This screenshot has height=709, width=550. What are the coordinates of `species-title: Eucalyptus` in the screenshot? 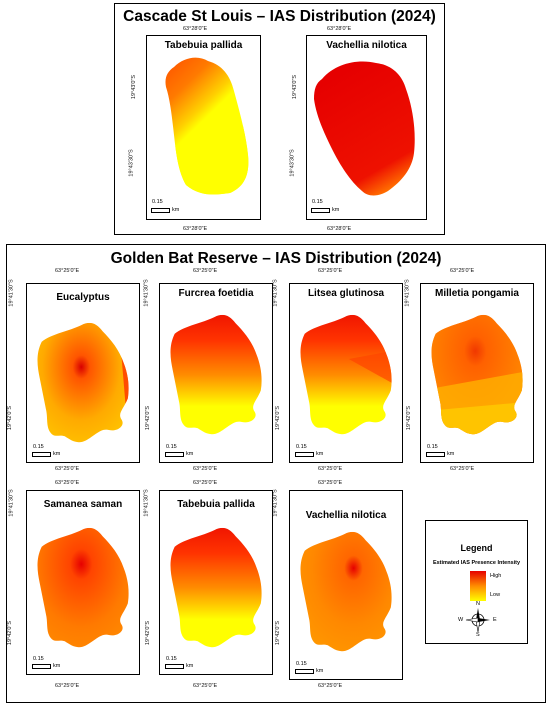 It's located at (83, 297).